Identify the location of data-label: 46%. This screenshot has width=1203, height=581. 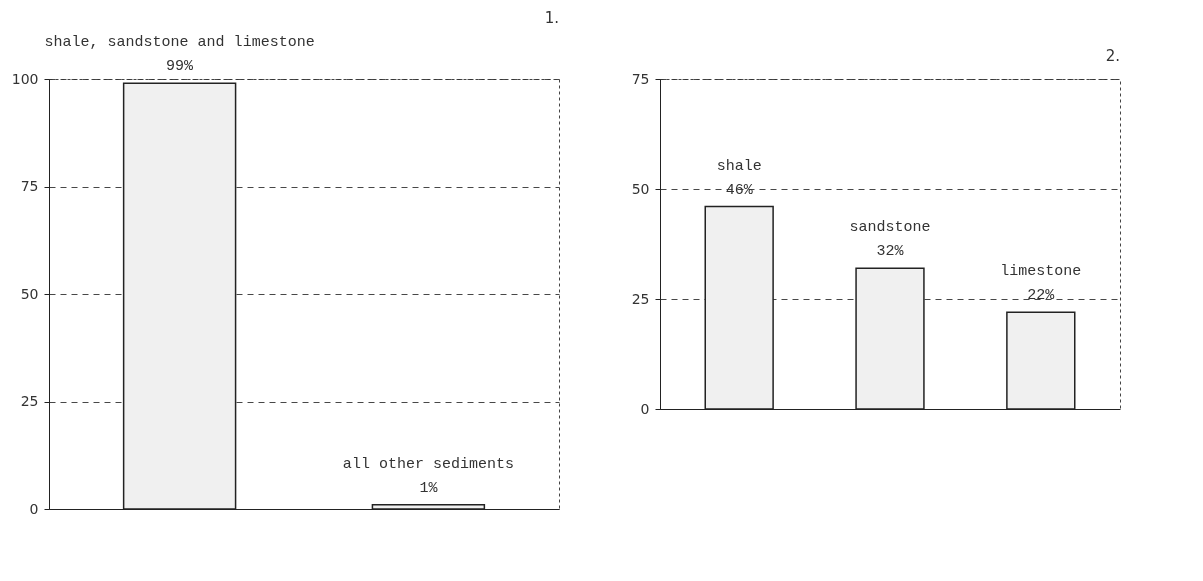
(739, 190).